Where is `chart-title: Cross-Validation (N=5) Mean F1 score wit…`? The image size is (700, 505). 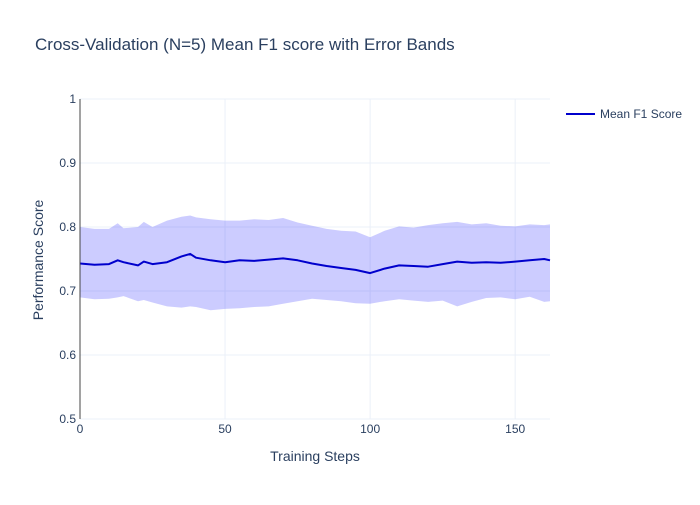
chart-title: Cross-Validation (N=5) Mean F1 score wit… is located at coordinates (245, 44).